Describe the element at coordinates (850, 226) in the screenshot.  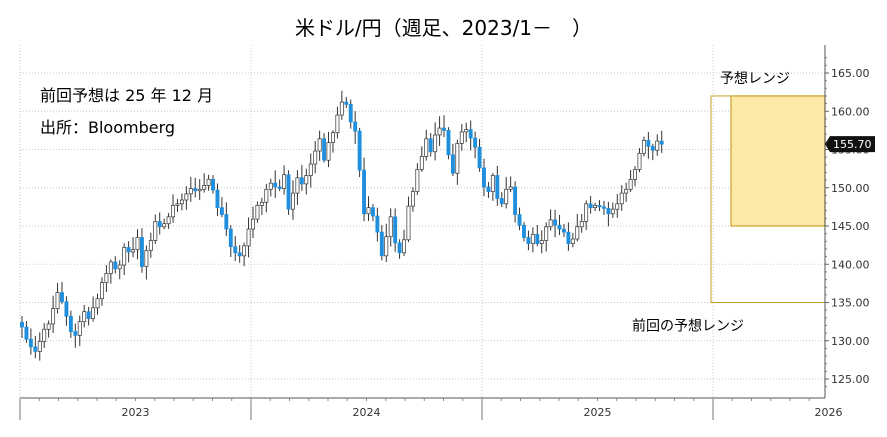
I see `y-tick-label: 145.00` at that location.